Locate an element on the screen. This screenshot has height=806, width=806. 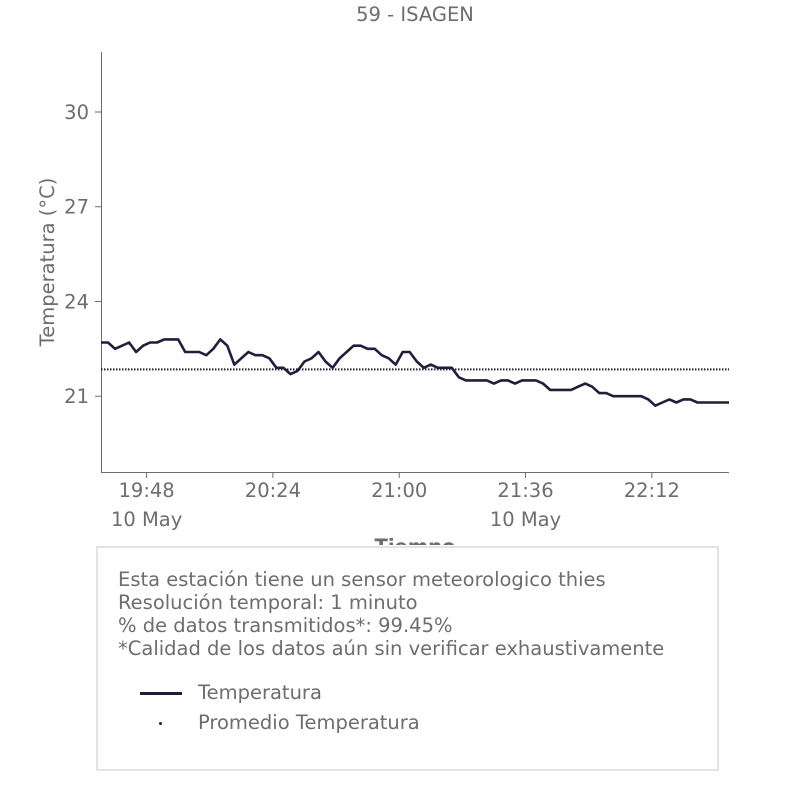
legend-item-temperatura: Temperatura is located at coordinates (338, 693).